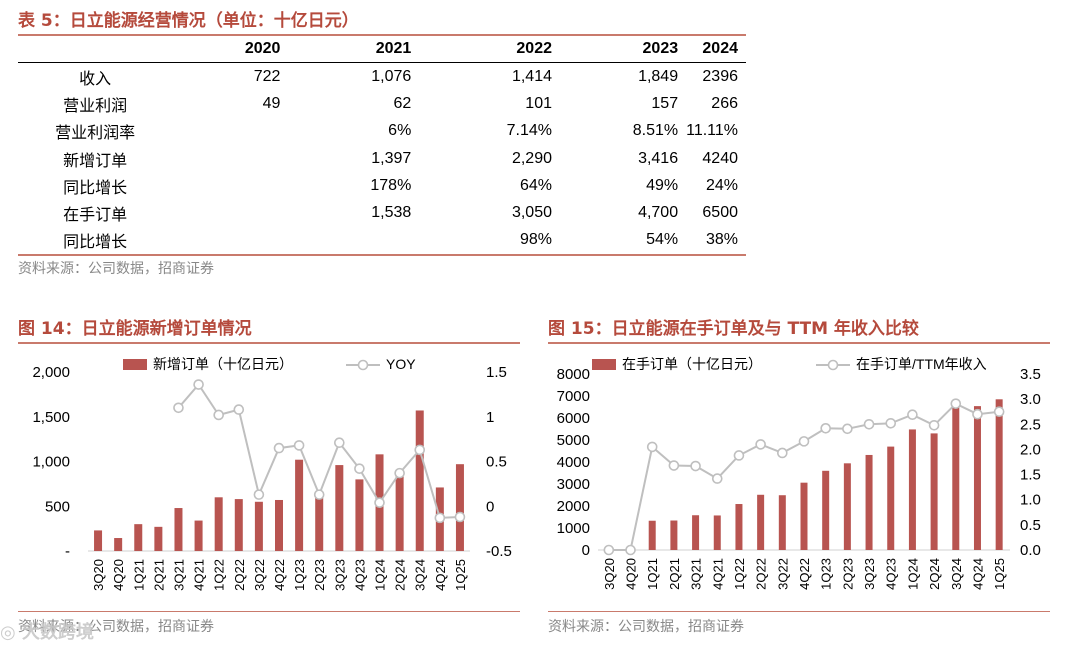  What do you see at coordinates (363, 365) in the screenshot?
I see `legend-line-marker` at bounding box center [363, 365].